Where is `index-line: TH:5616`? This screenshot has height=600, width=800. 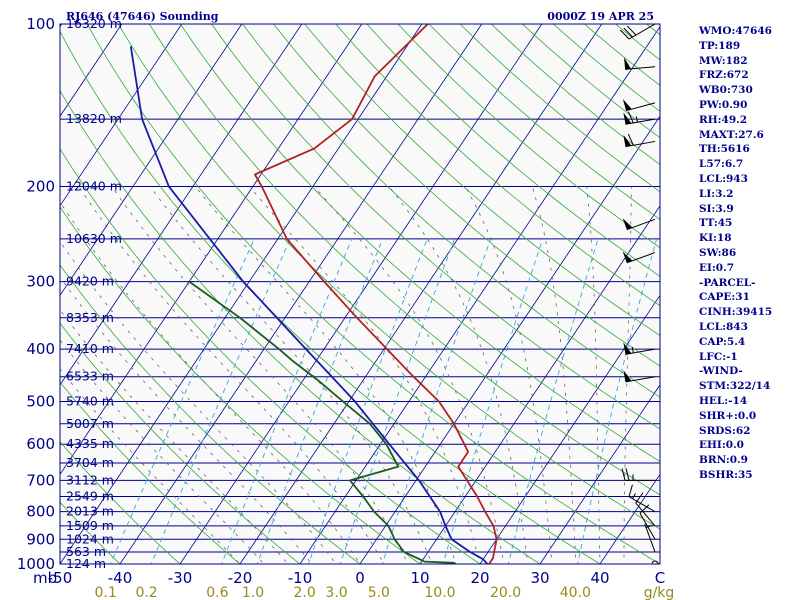 index-line: TH:5616 is located at coordinates (724, 149).